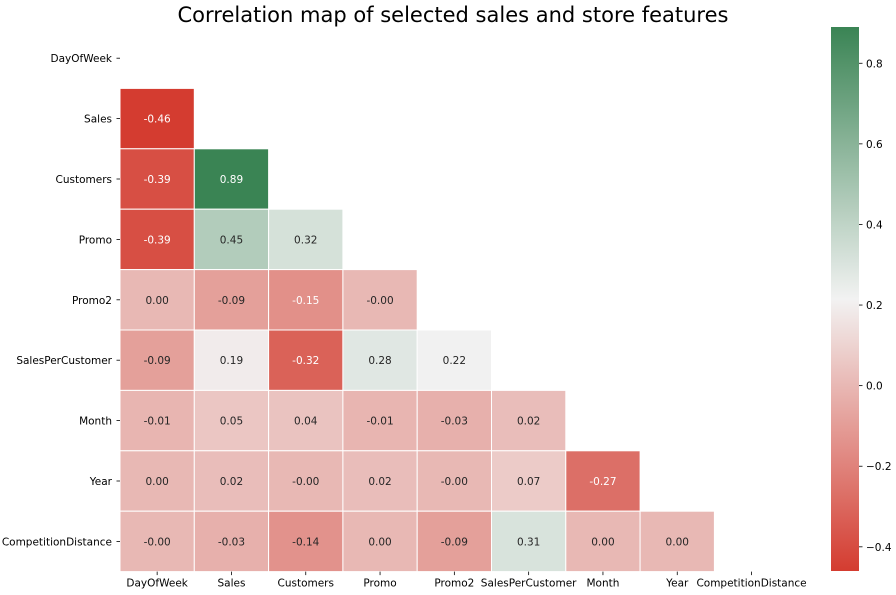 This screenshot has width=896, height=595. Describe the element at coordinates (306, 584) in the screenshot. I see `x-tick-label: Customers` at that location.